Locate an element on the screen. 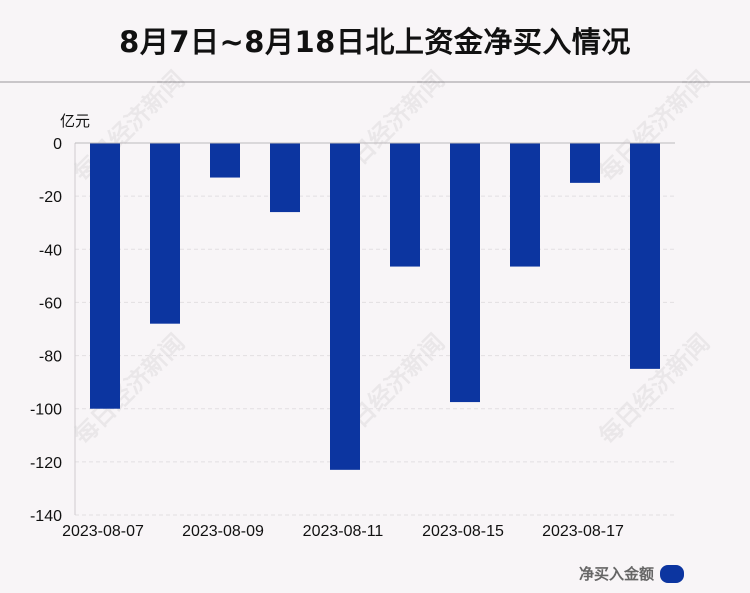  y-tick-label: -40 is located at coordinates (50, 250).